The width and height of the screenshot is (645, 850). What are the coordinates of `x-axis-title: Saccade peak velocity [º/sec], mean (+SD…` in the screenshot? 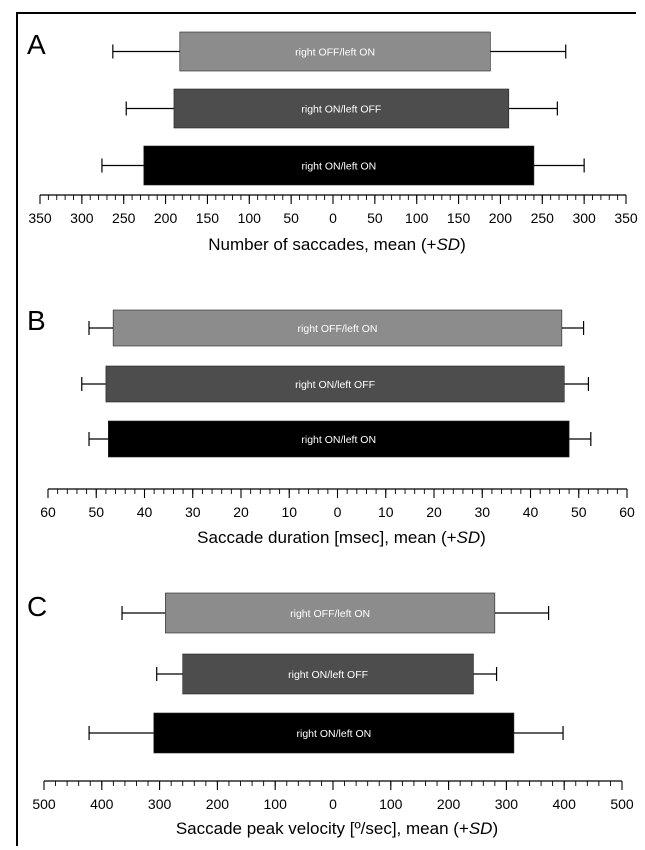 It's located at (337, 828).